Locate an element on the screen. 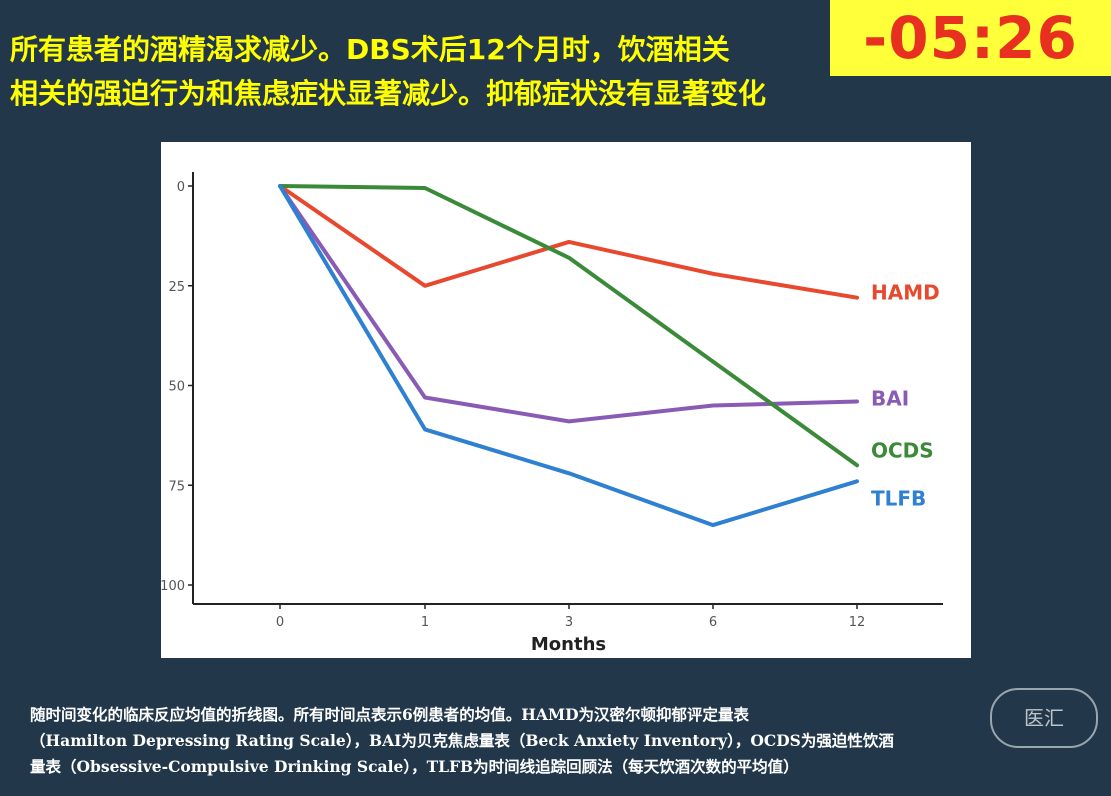  x-tick-label: 6 is located at coordinates (713, 622).